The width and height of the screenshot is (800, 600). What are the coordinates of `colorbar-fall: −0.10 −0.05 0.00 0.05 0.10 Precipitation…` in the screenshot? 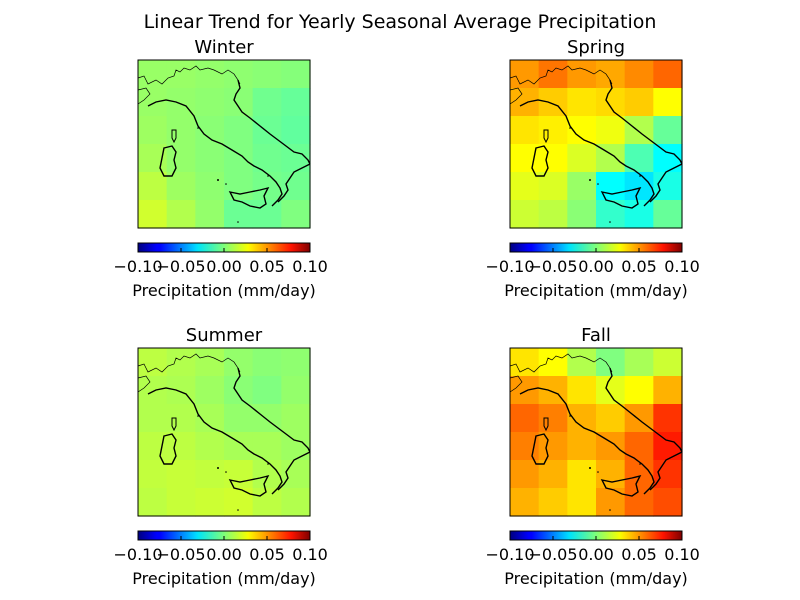 It's located at (592, 559).